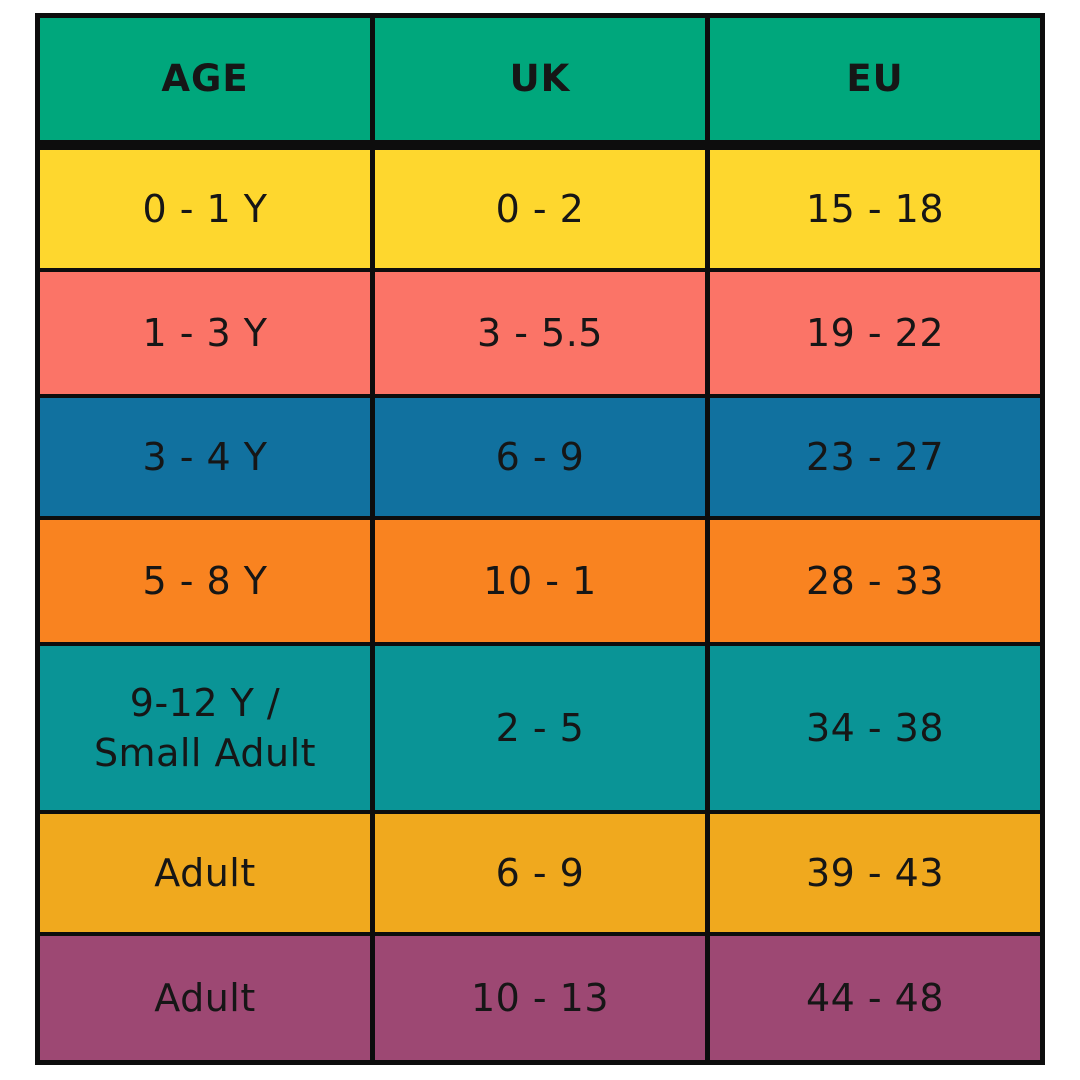  I want to click on table-row: 1 - 3 Y 3 - 5.5 19 - 22, so click(540, 331).